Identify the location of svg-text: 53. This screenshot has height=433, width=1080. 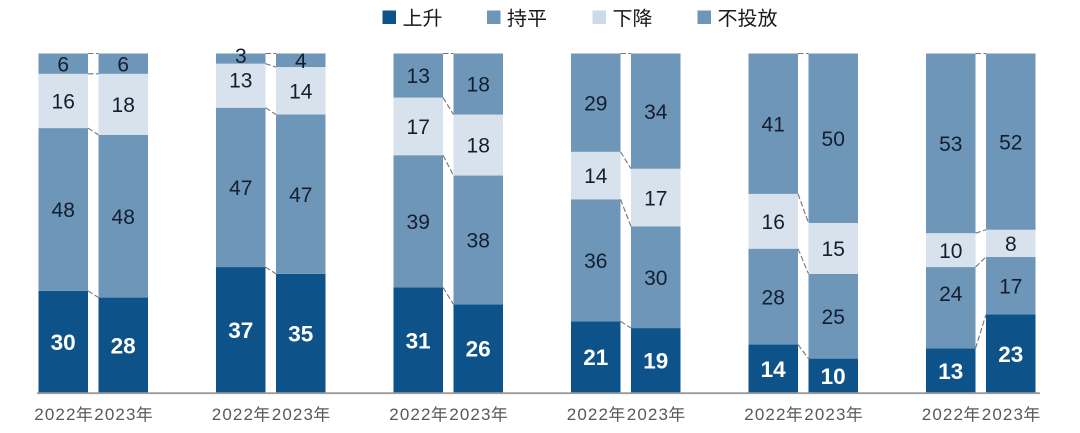
(950, 144).